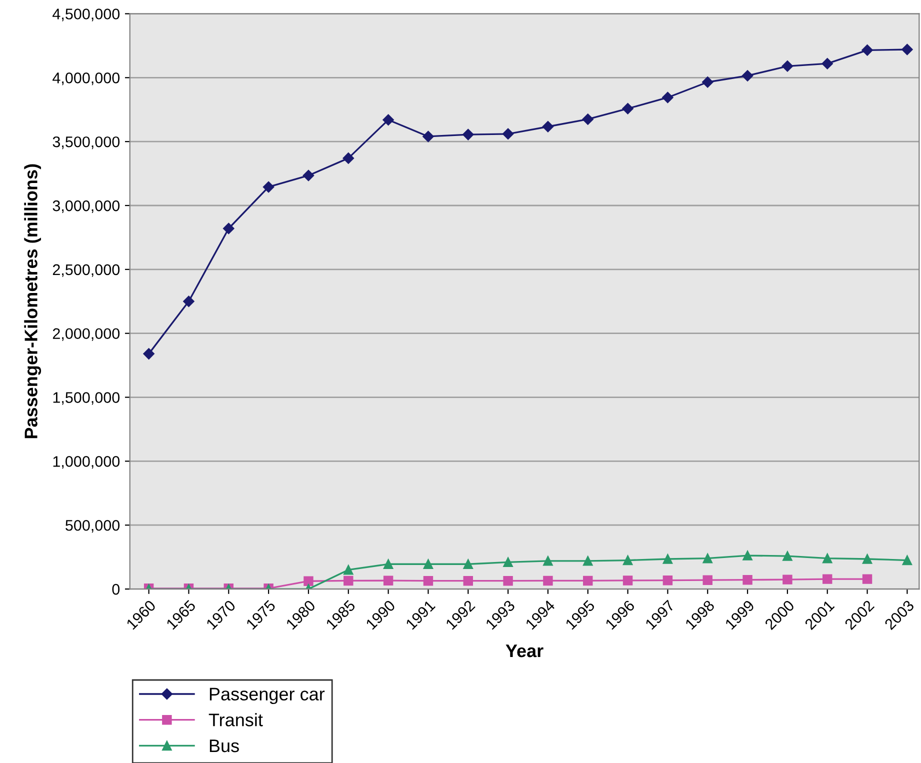 The width and height of the screenshot is (921, 763). I want to click on x-axis-title: Year, so click(525, 651).